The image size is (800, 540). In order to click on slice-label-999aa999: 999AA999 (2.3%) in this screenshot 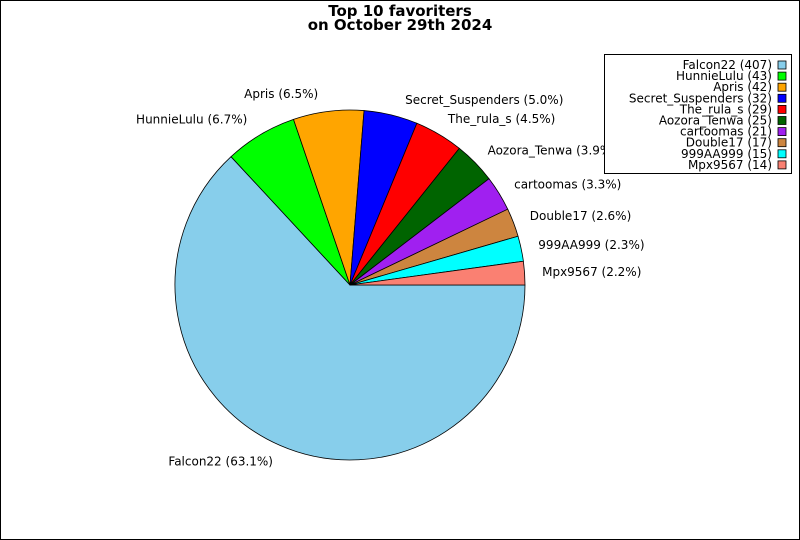, I will do `click(591, 245)`.